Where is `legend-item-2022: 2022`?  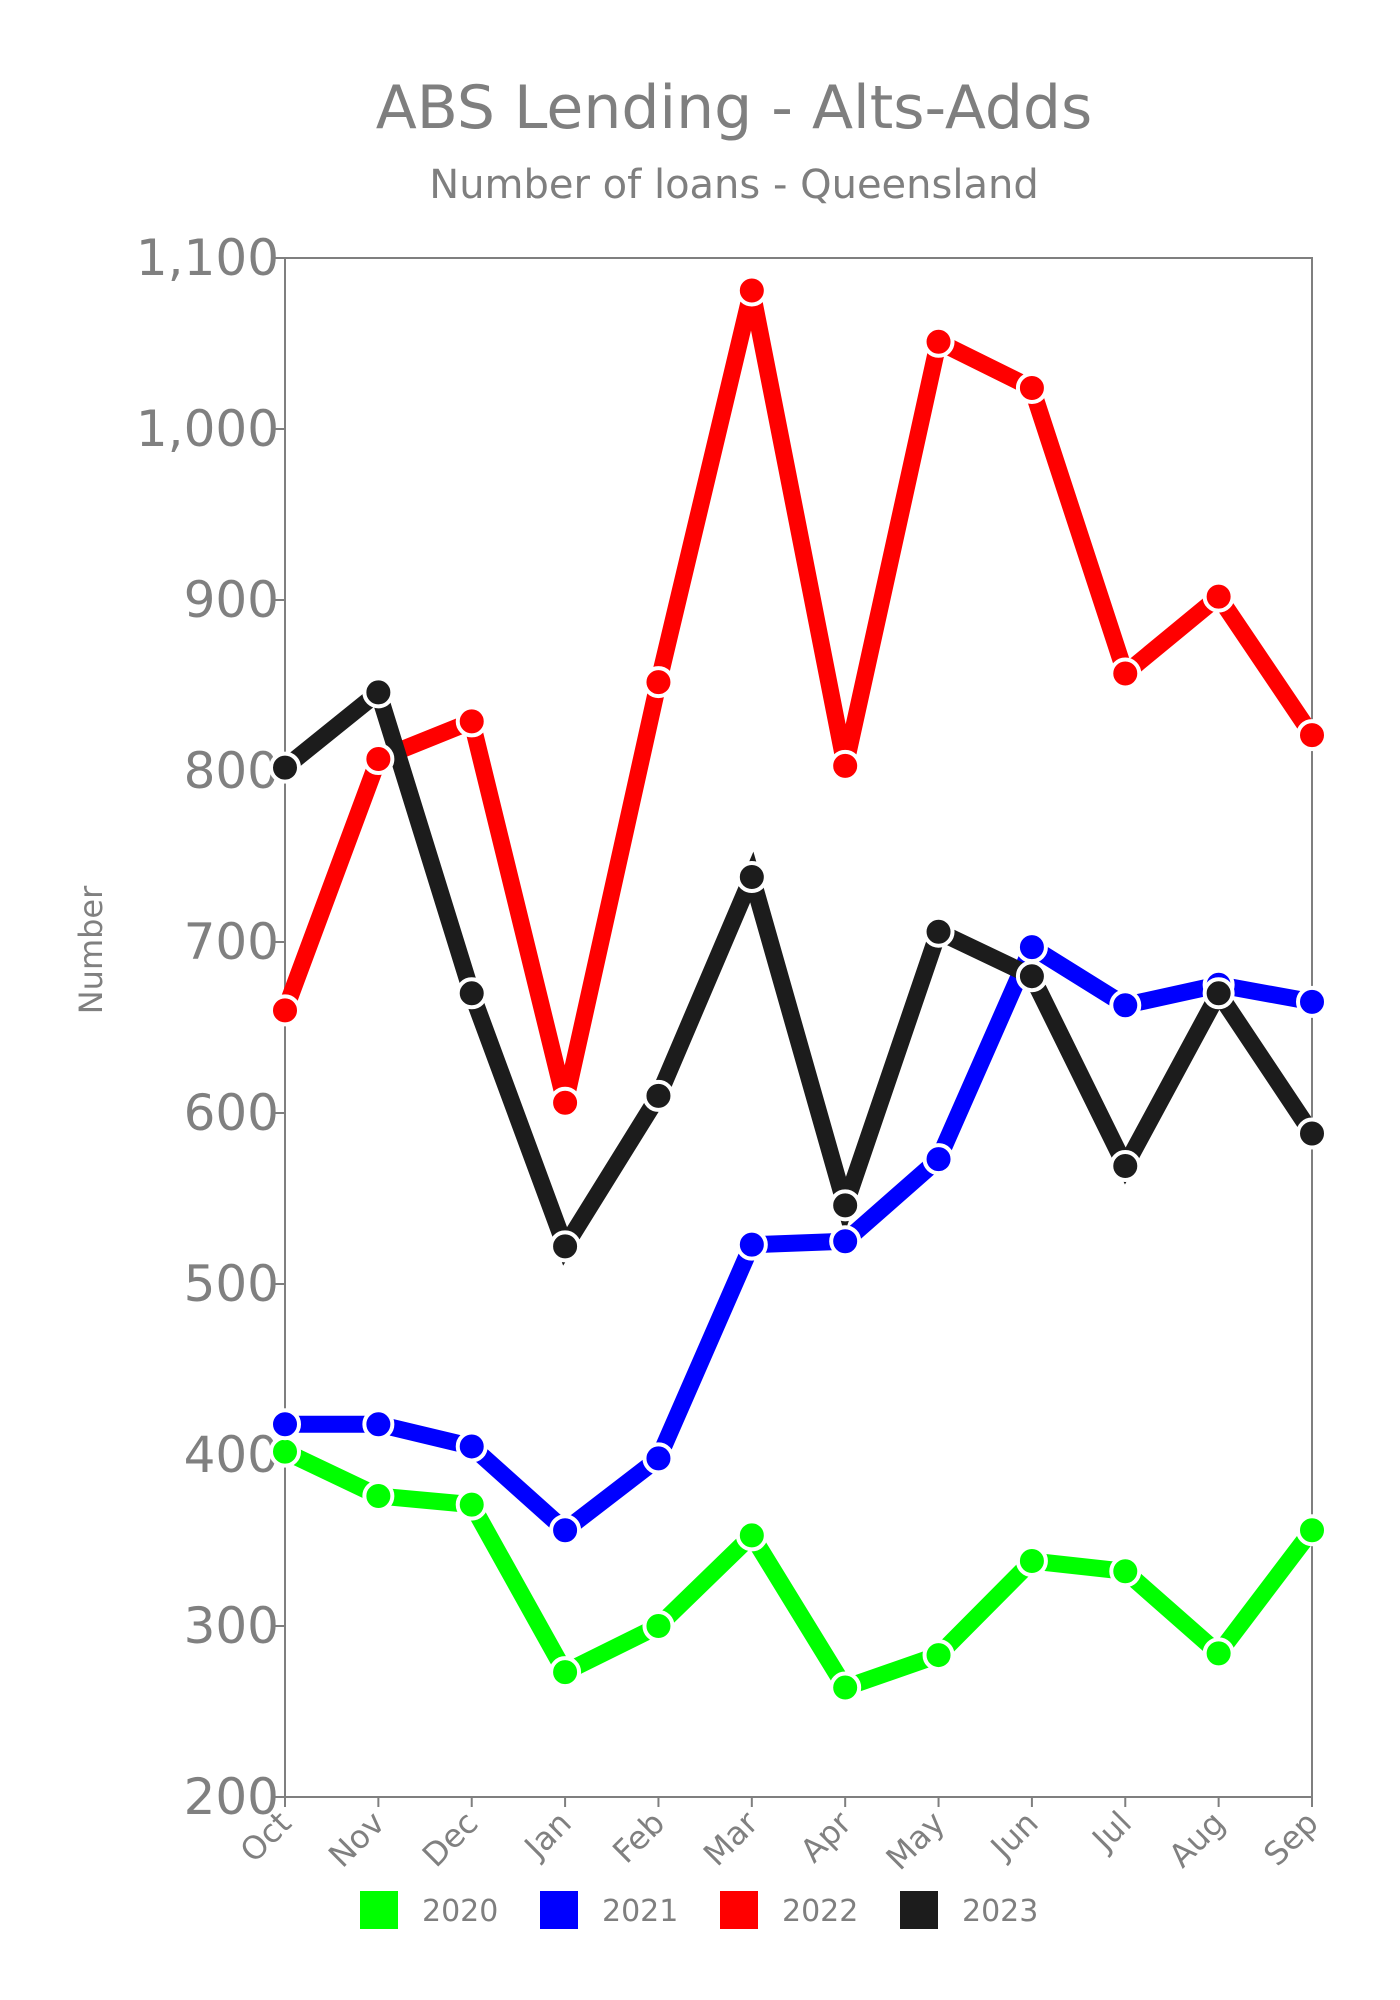 legend-item-2022: 2022 is located at coordinates (789, 1910).